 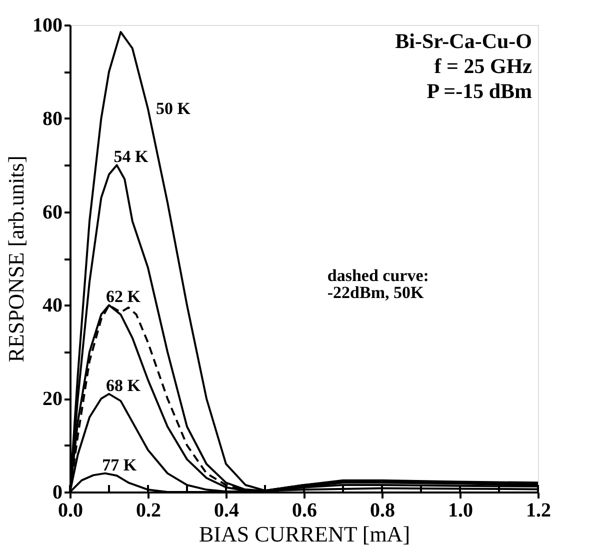 I want to click on x-axis-title: BIAS CURRENT [mA], so click(x=304, y=534).